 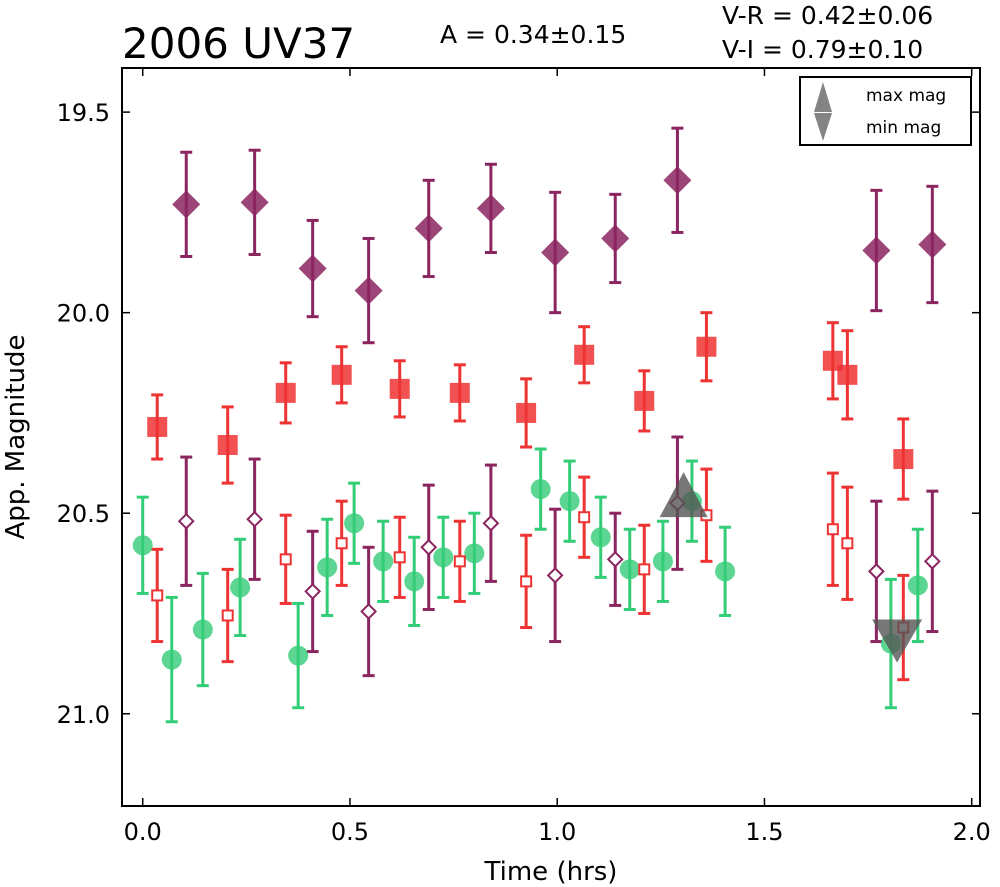 I want to click on legend: max mag min mag, so click(x=885, y=111).